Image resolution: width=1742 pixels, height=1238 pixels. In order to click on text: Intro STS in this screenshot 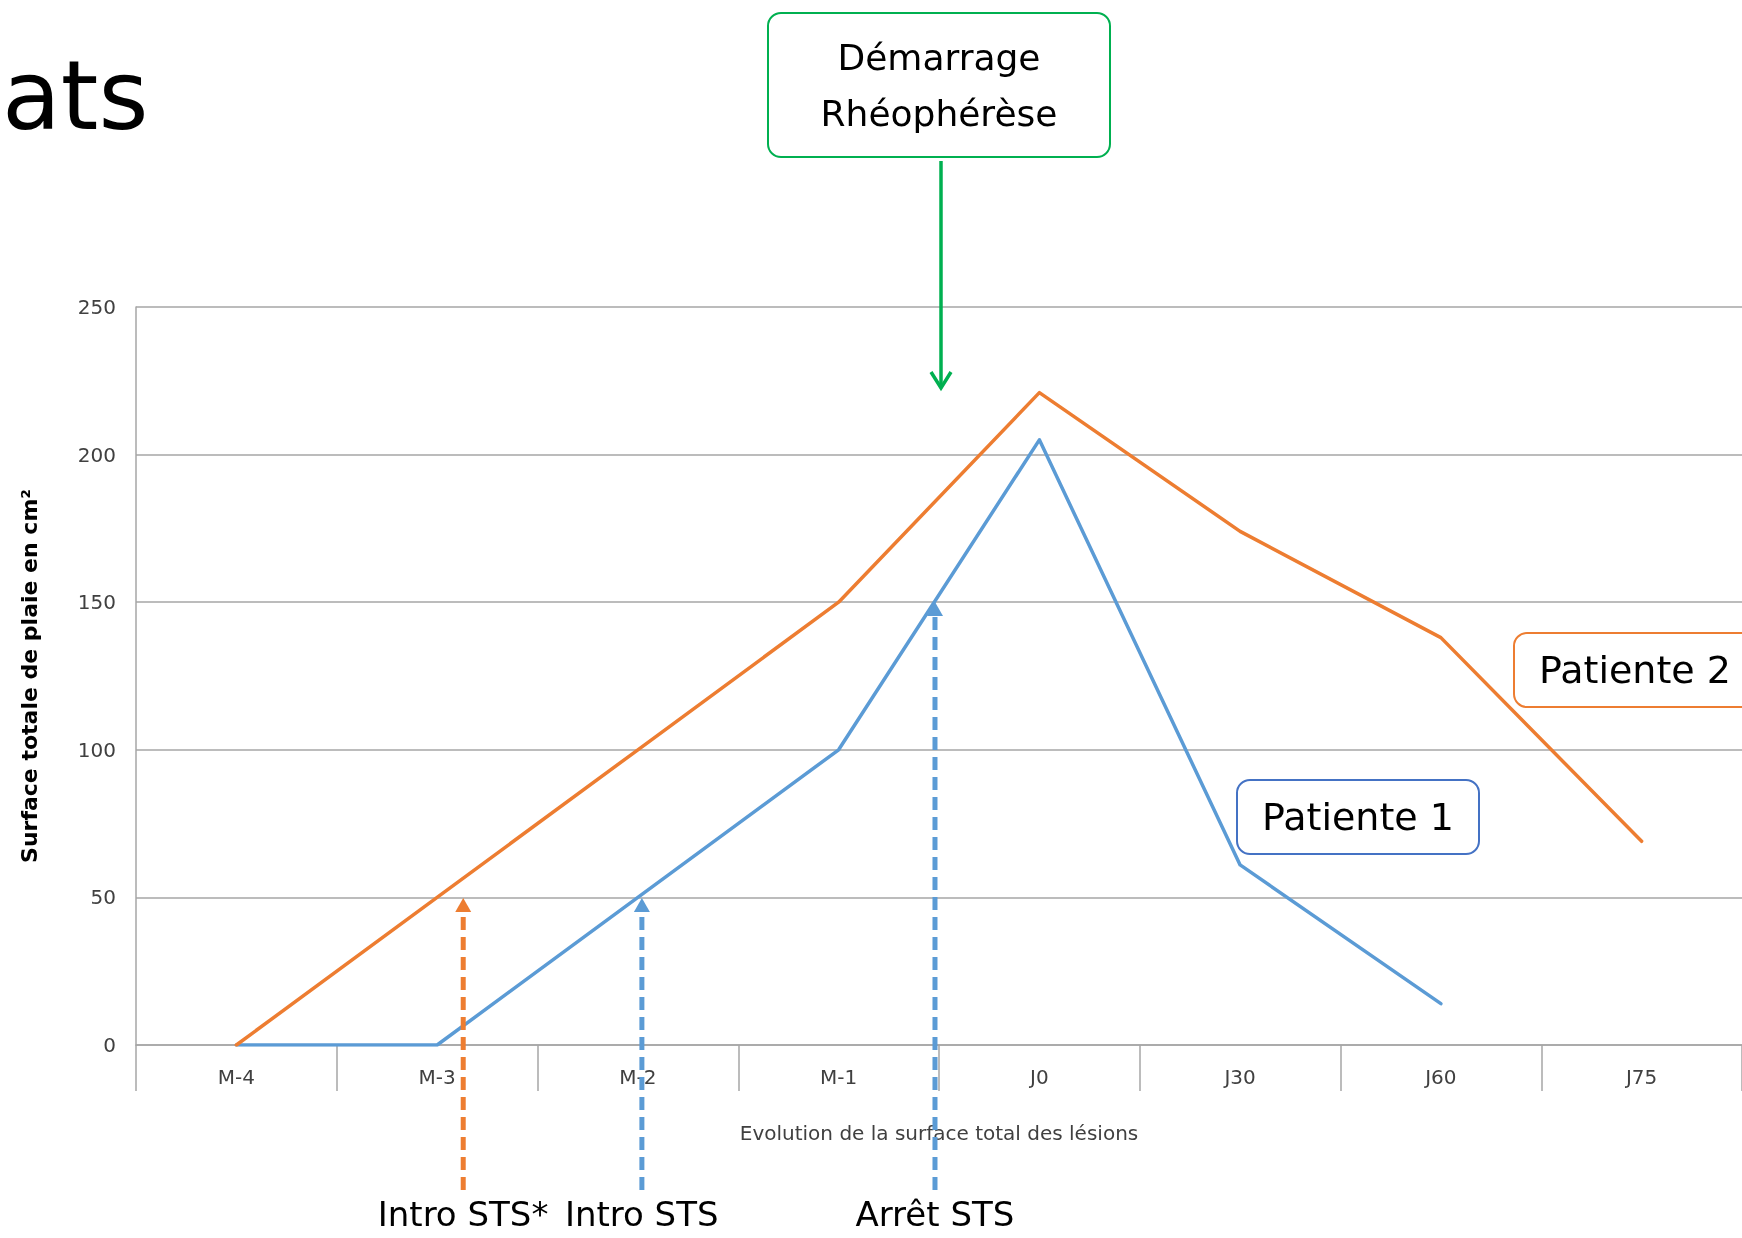, I will do `click(641, 1214)`.